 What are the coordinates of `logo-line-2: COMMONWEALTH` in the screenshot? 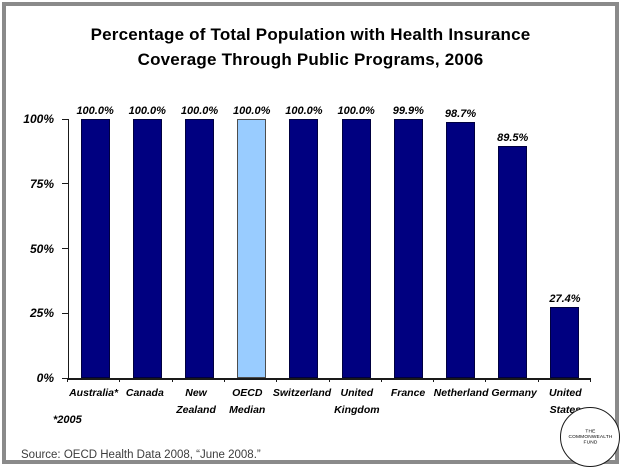 It's located at (590, 436).